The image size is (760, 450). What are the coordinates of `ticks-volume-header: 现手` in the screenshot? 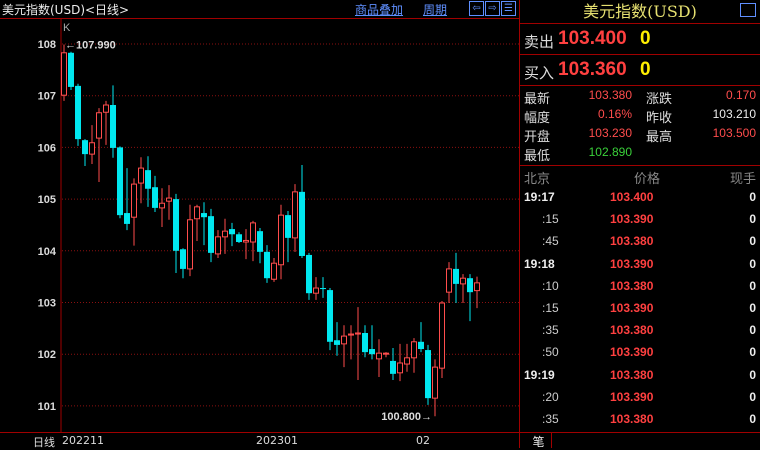 It's located at (742, 179).